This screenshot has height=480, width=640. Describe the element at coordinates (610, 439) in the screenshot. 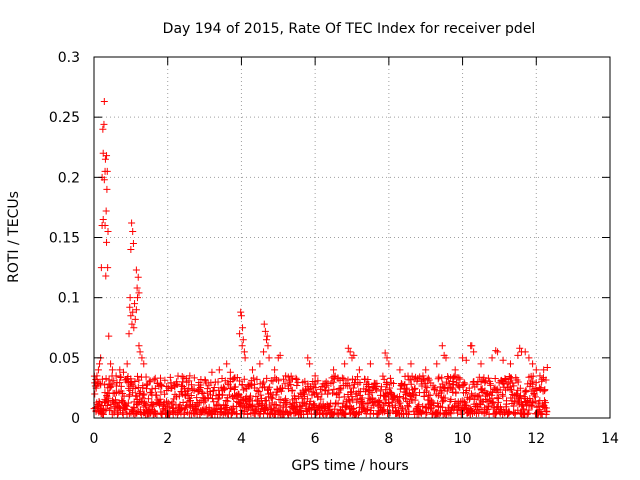

I see `x-tick-label: 14` at that location.